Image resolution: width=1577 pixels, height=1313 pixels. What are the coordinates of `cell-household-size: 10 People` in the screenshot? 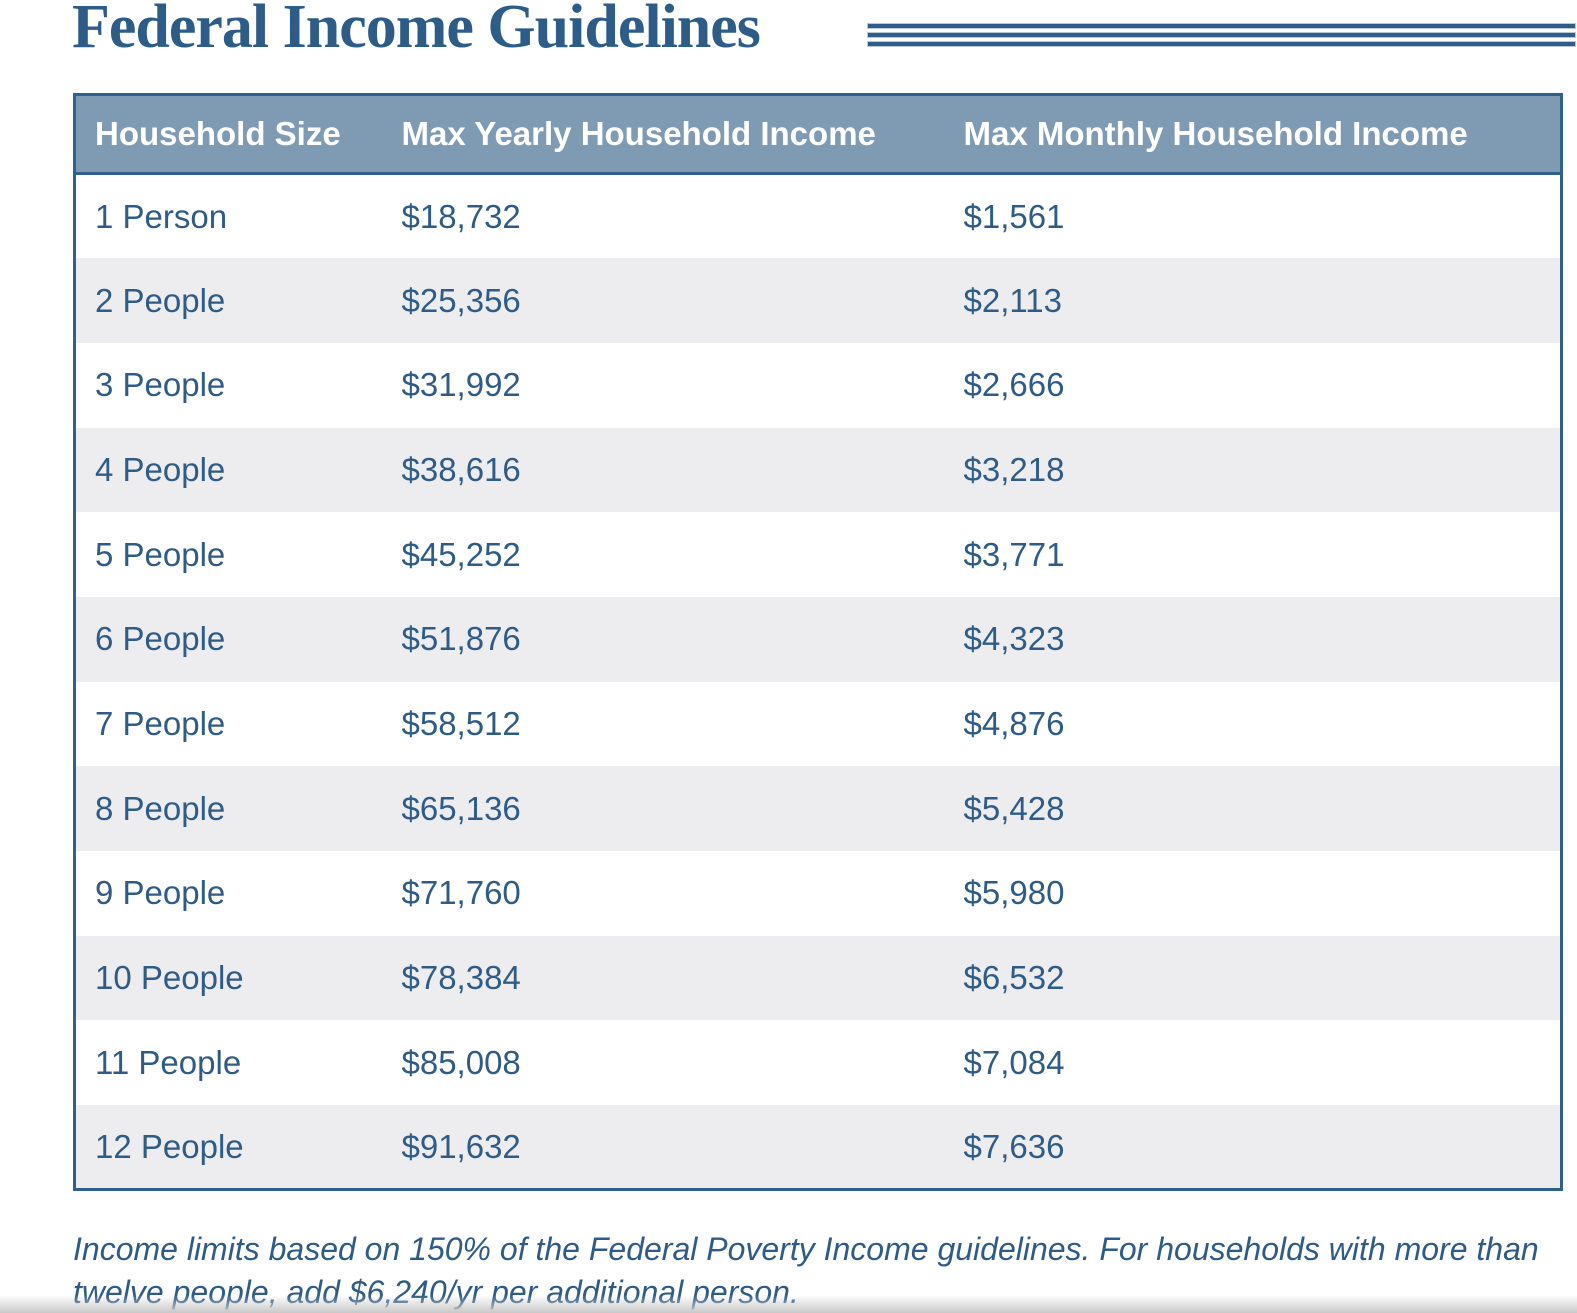 It's located at (169, 978).